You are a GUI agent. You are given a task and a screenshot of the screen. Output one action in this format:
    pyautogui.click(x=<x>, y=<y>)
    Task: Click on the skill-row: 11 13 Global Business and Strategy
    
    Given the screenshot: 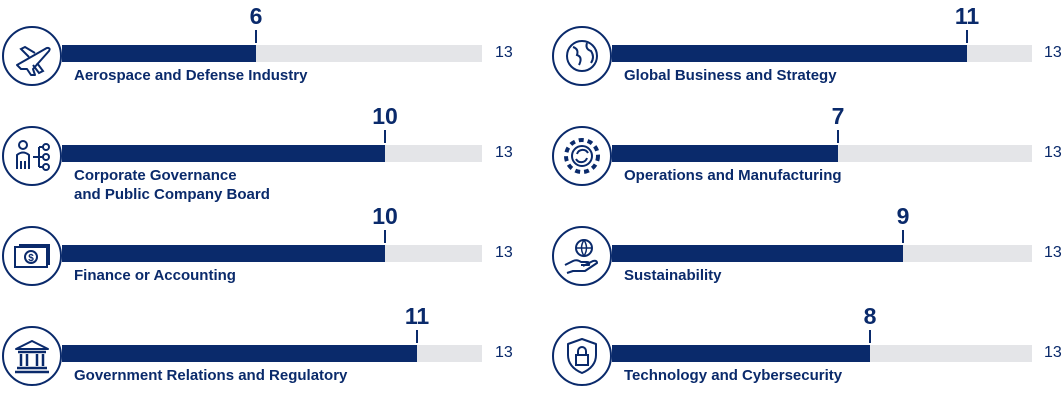 What is the action you would take?
    pyautogui.click(x=806, y=50)
    